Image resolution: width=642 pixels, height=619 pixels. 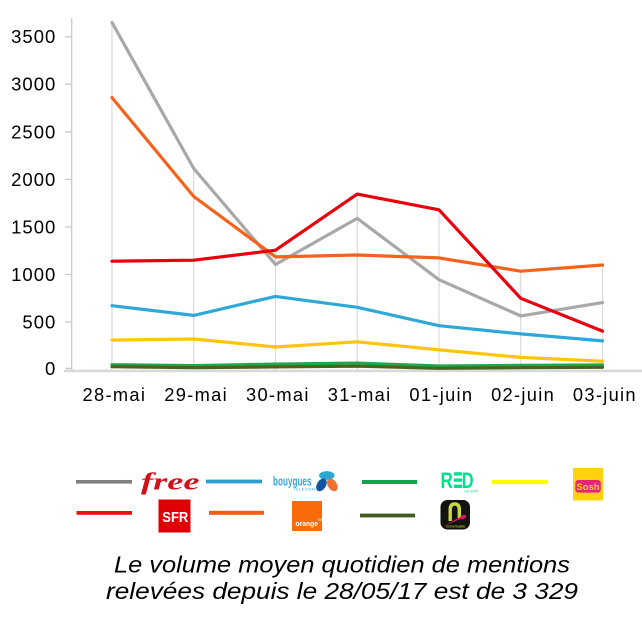 I want to click on svg-text: TM, so click(x=320, y=520).